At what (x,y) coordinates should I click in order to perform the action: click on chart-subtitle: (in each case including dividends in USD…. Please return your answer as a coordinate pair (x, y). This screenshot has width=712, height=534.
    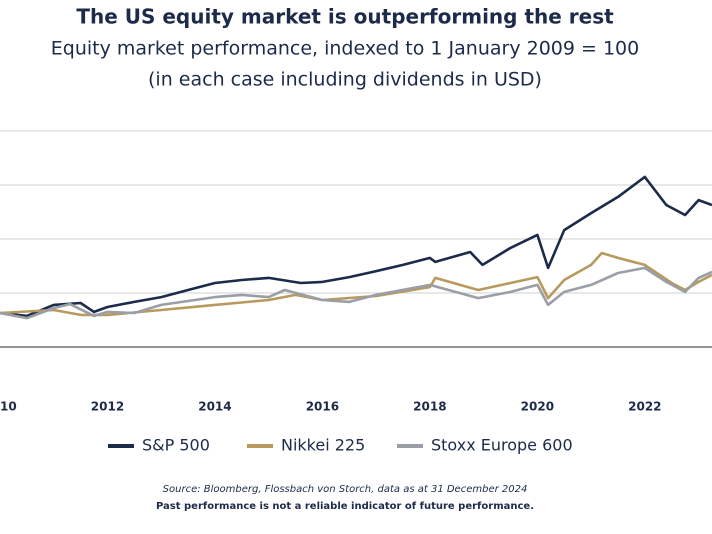
    Looking at the image, I should click on (345, 80).